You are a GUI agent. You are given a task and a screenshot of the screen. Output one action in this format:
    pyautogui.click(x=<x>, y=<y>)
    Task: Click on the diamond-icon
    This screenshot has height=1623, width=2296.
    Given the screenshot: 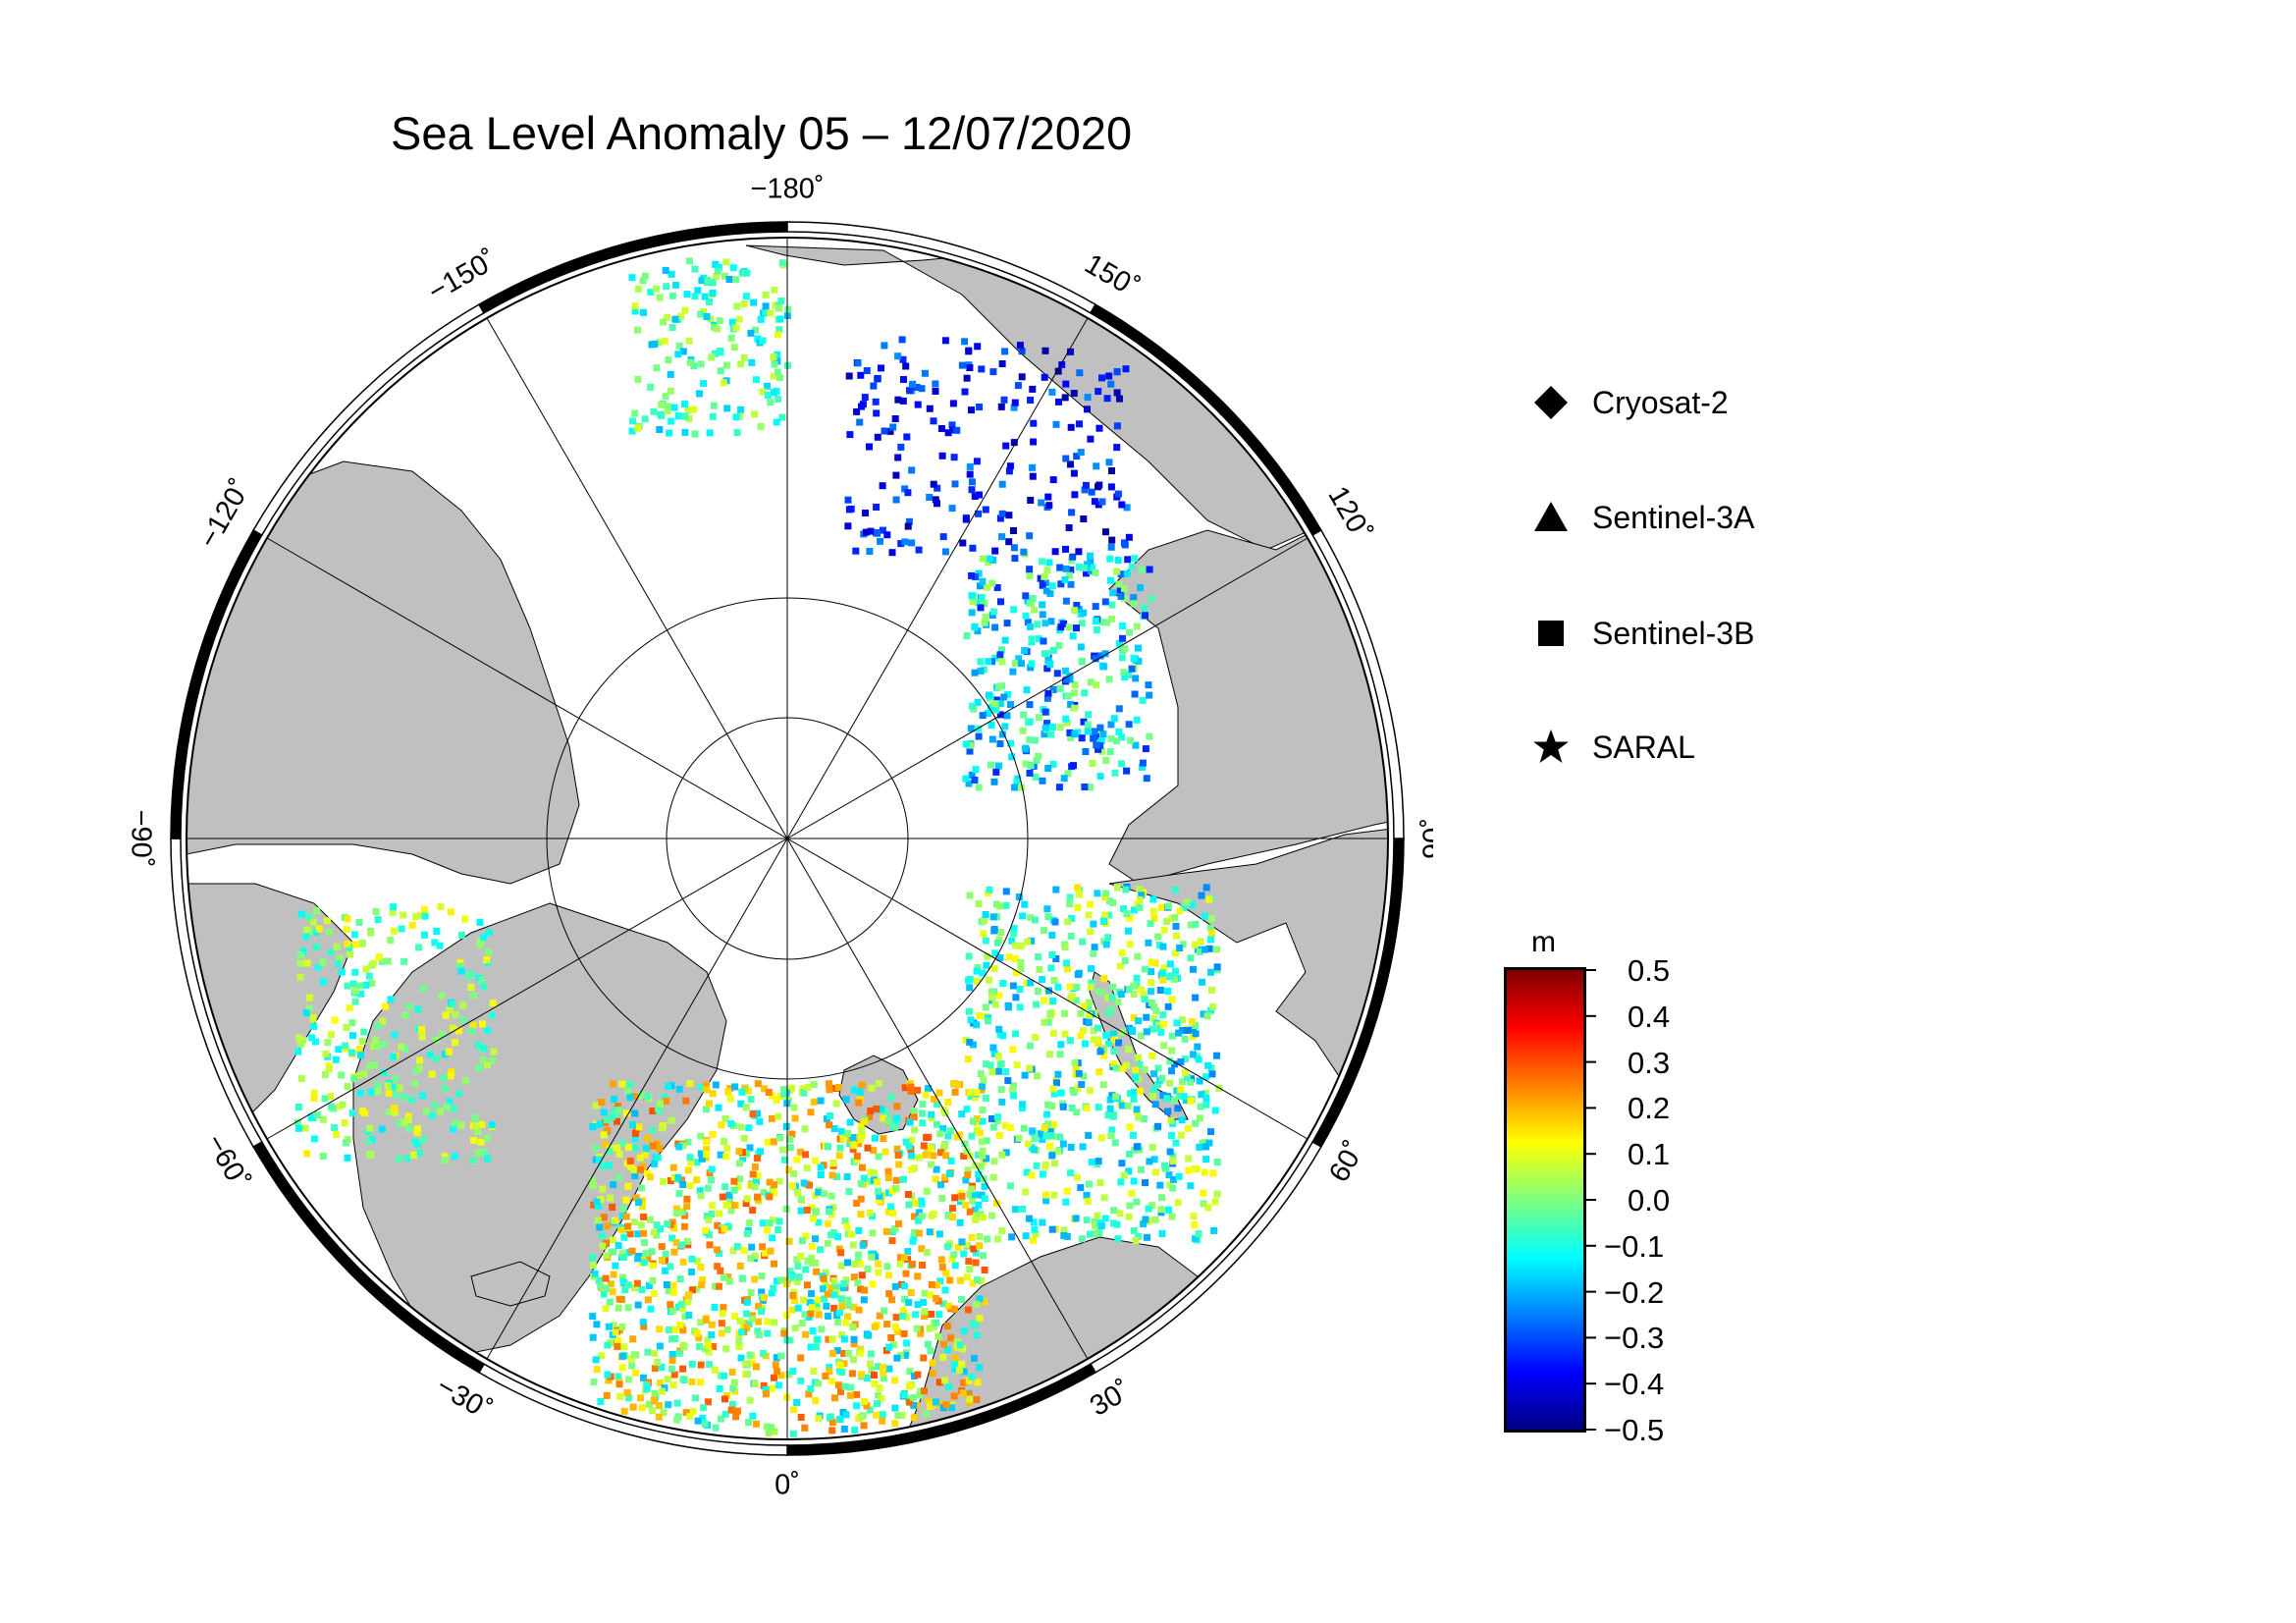 What is the action you would take?
    pyautogui.click(x=1551, y=403)
    